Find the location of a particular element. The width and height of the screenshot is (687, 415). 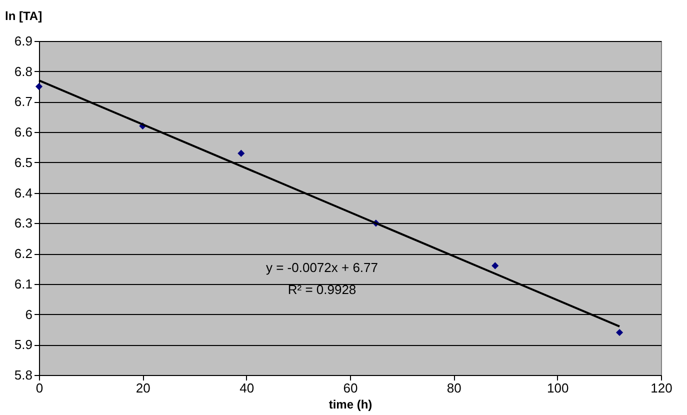

annotation: R² = 0.9928 is located at coordinates (322, 289).